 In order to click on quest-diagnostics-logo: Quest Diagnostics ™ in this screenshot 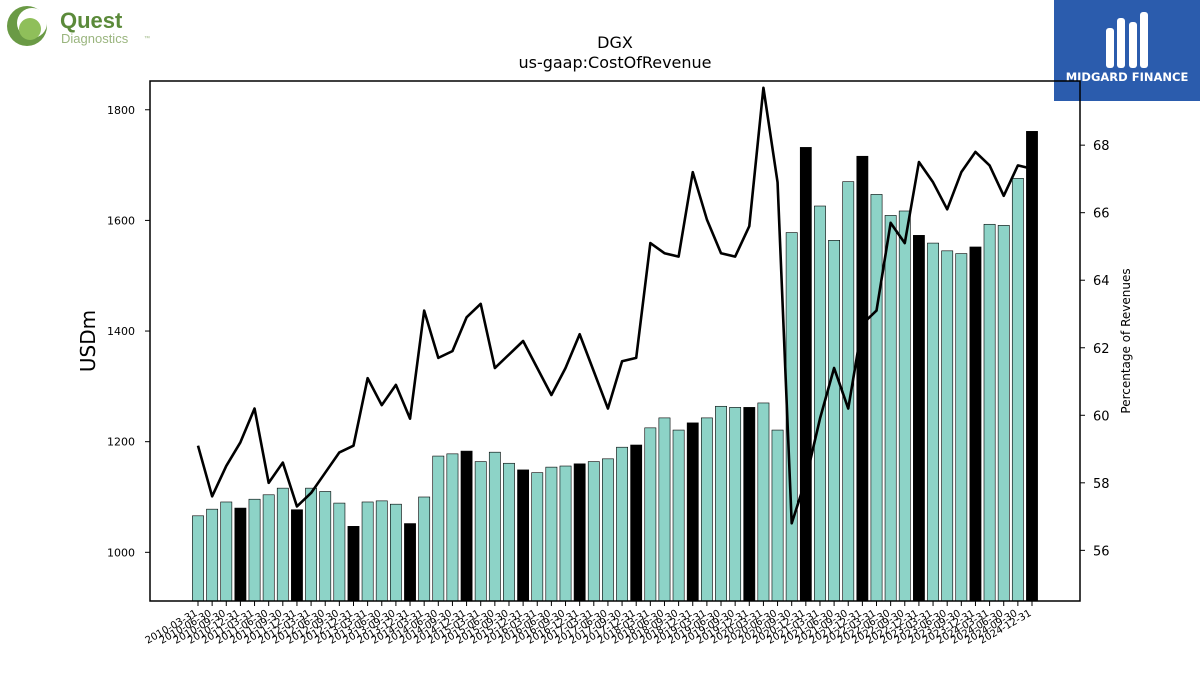, I will do `click(78, 26)`.